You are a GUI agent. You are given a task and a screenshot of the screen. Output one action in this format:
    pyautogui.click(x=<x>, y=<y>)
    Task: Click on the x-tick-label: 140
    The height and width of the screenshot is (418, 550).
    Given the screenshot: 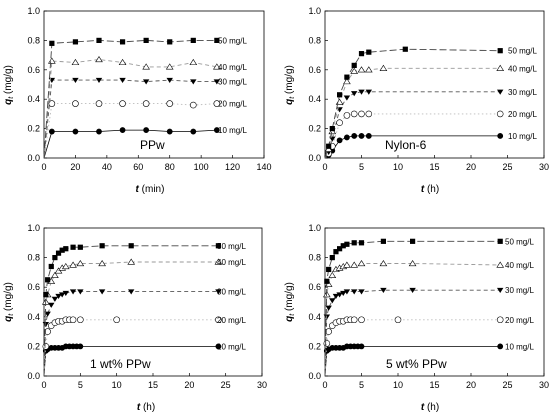 What is the action you would take?
    pyautogui.click(x=263, y=167)
    